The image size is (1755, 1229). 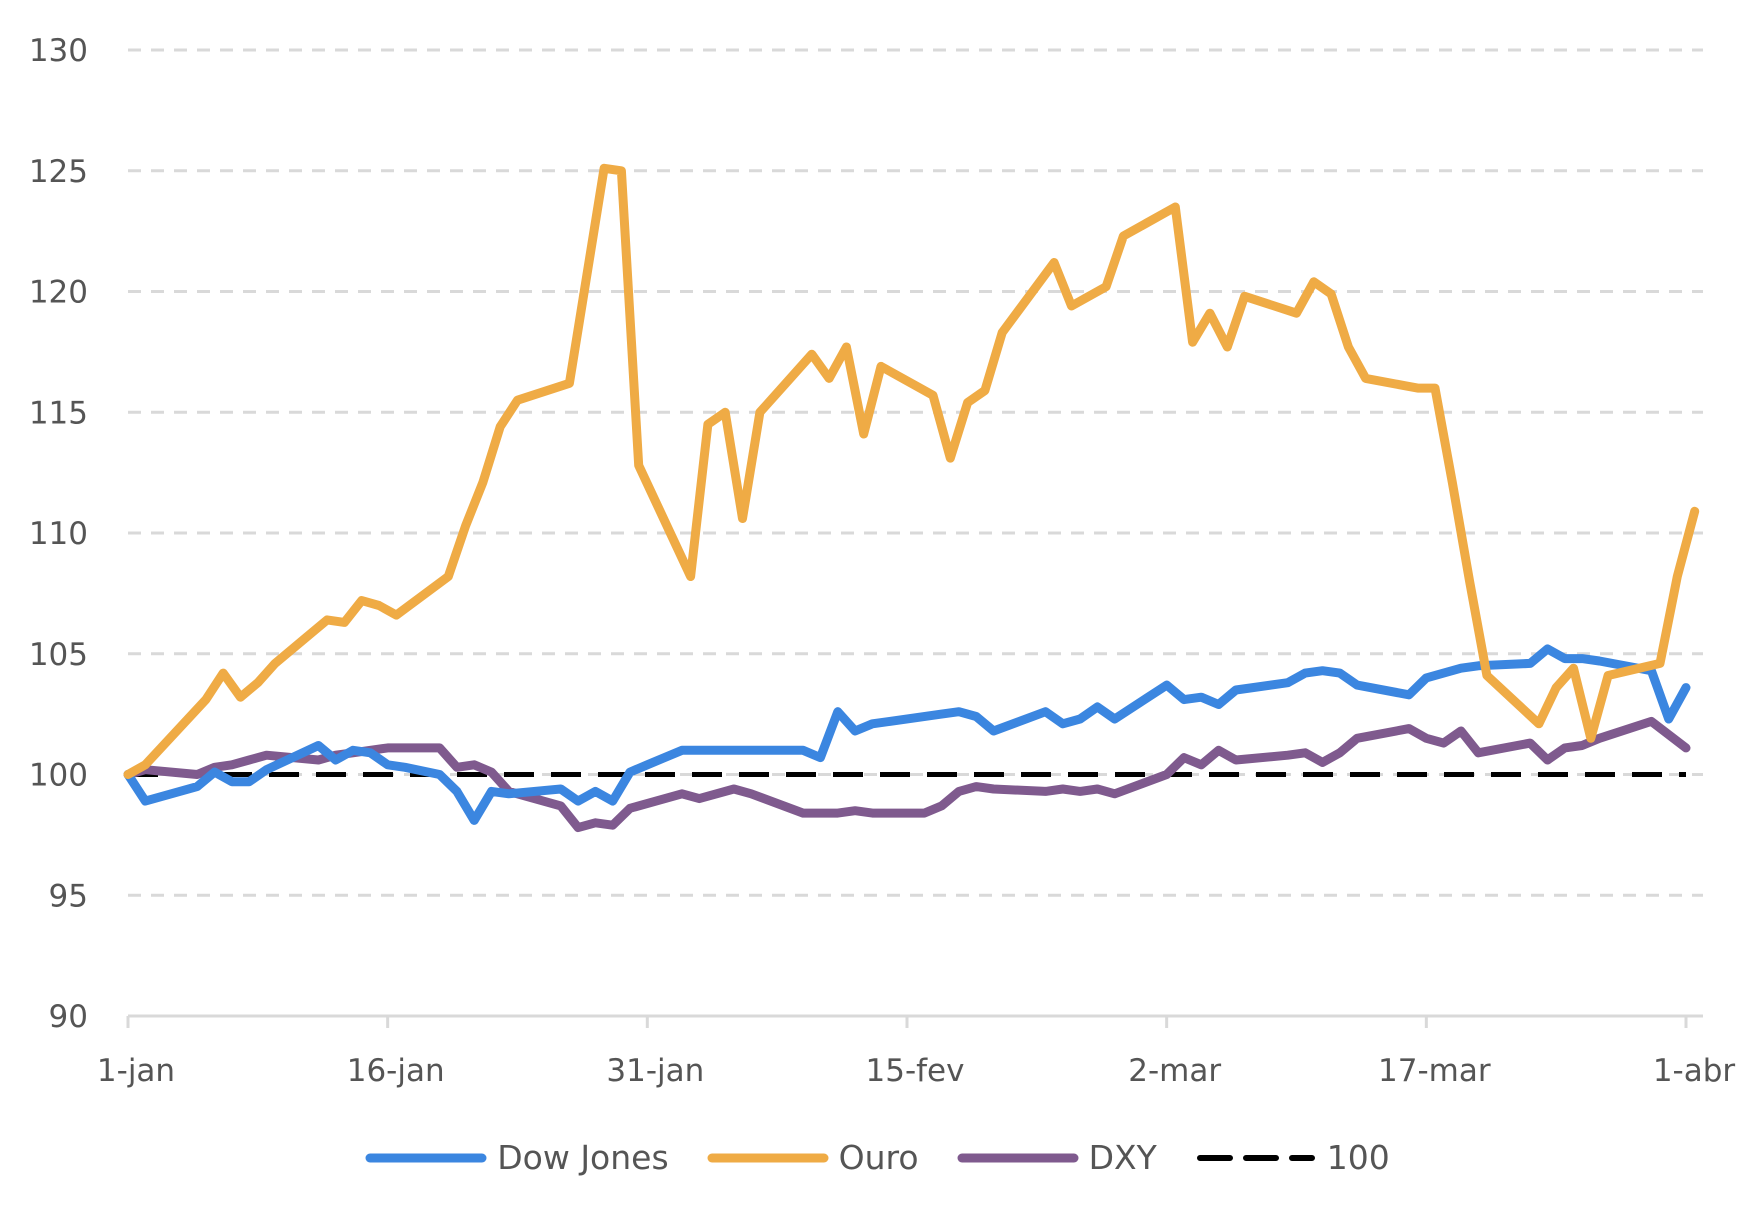 I want to click on legend-item-dow-jones: Dow Jones, so click(x=517, y=1157).